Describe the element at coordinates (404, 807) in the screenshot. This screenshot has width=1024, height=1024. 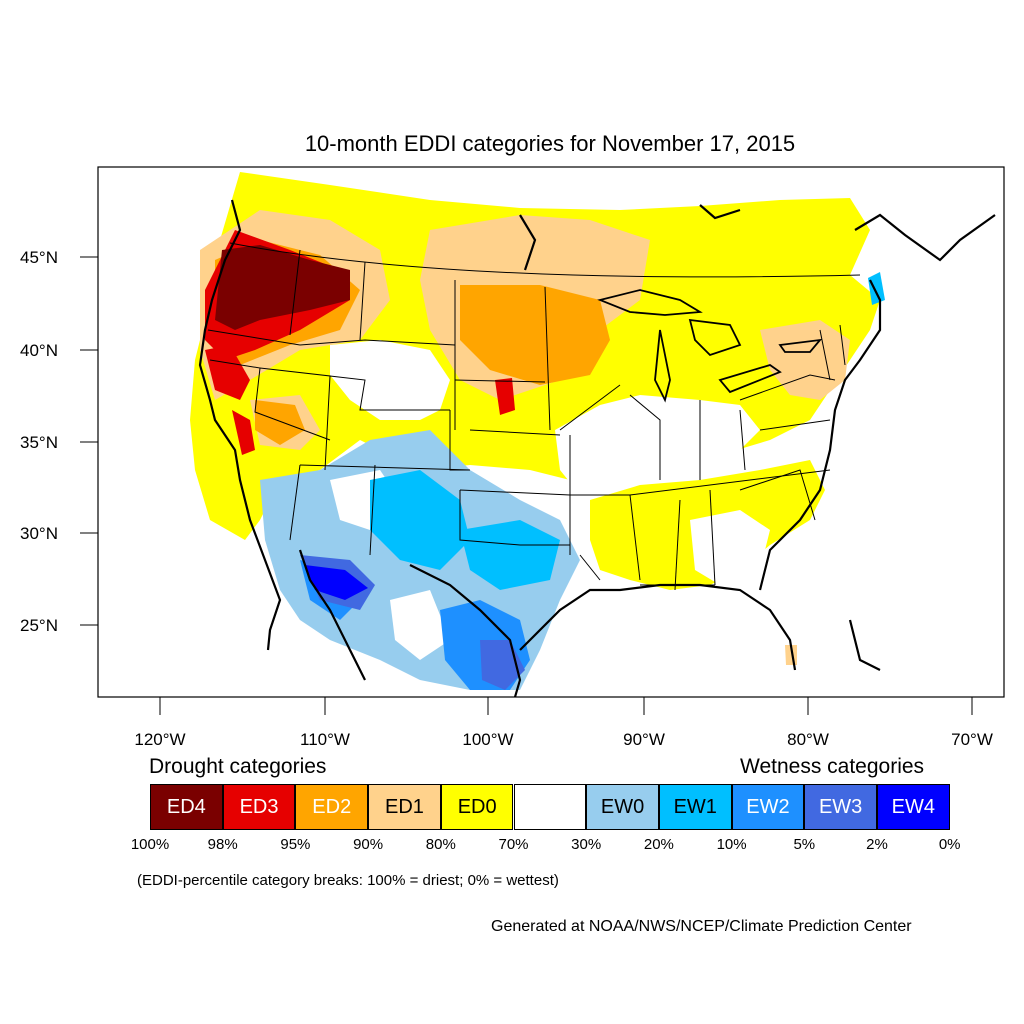
I see `legend-box-ed1: ED1` at that location.